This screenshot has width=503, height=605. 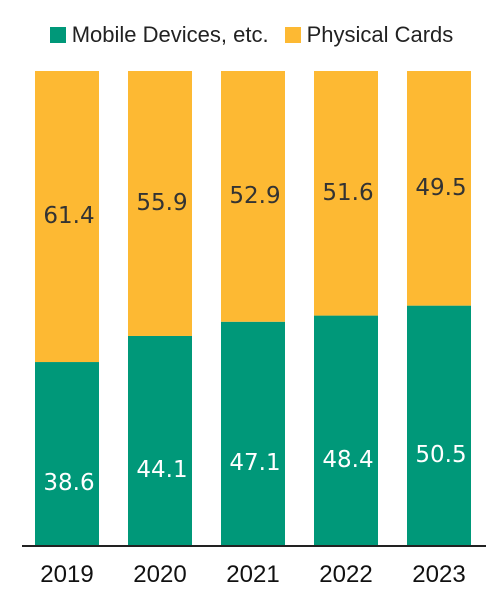 What do you see at coordinates (345, 574) in the screenshot?
I see `x-tick-label-2022: 2022` at bounding box center [345, 574].